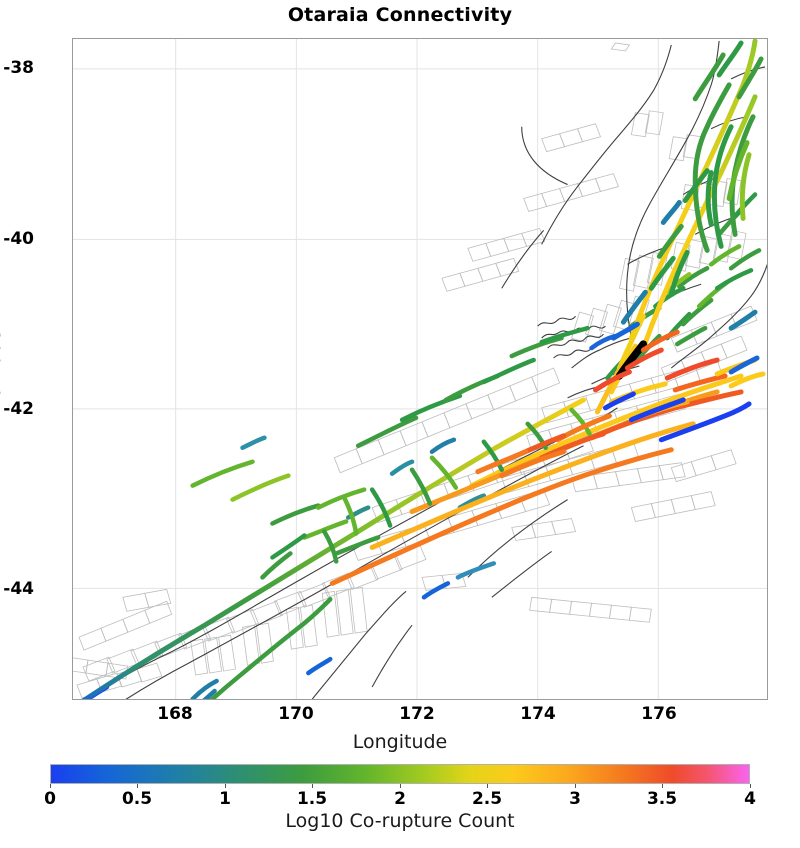  Describe the element at coordinates (175, 714) in the screenshot. I see `x-tick-label: 168` at that location.